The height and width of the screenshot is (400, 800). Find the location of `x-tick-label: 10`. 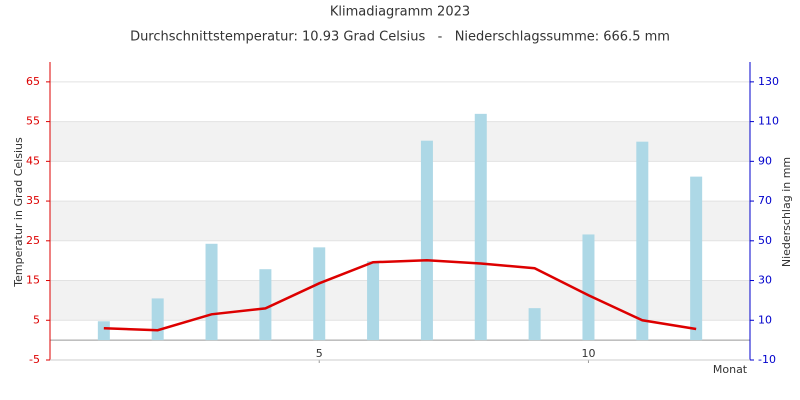

x-tick-label: 10 is located at coordinates (588, 353).